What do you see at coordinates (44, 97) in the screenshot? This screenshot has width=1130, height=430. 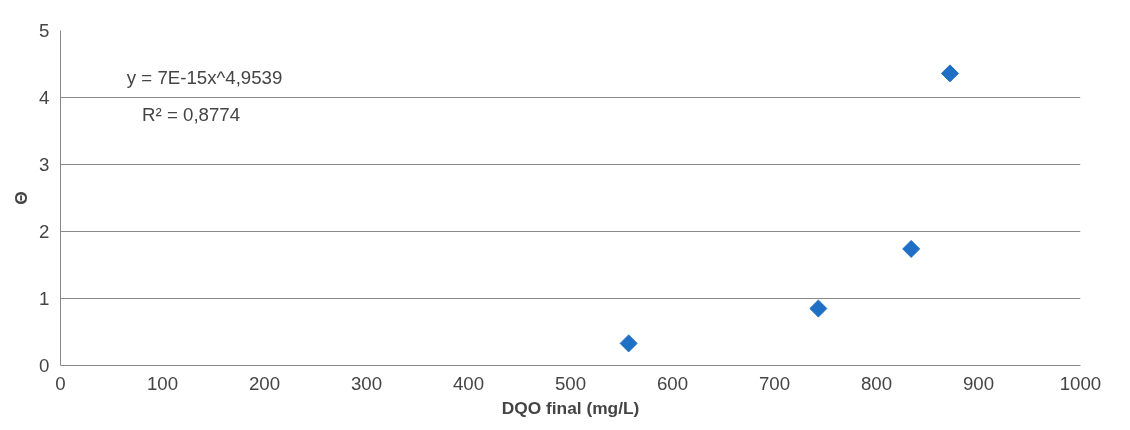 I see `y-tick-label: 4` at bounding box center [44, 97].